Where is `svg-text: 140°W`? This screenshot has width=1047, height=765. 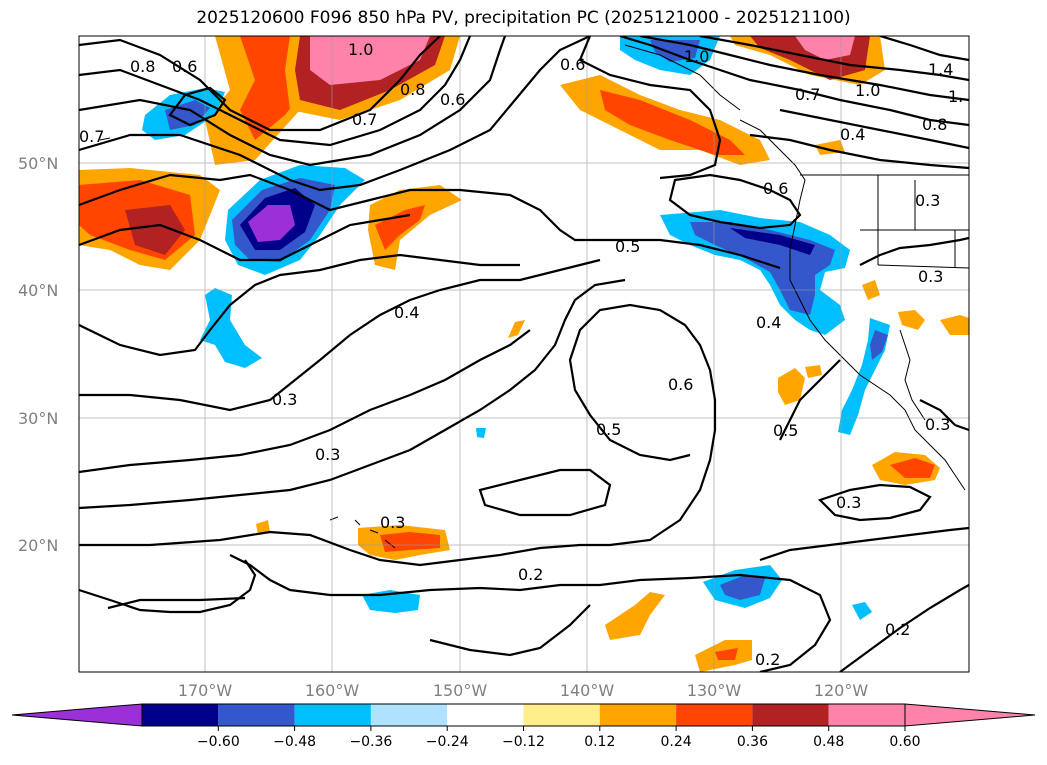 svg-text: 140°W is located at coordinates (587, 690).